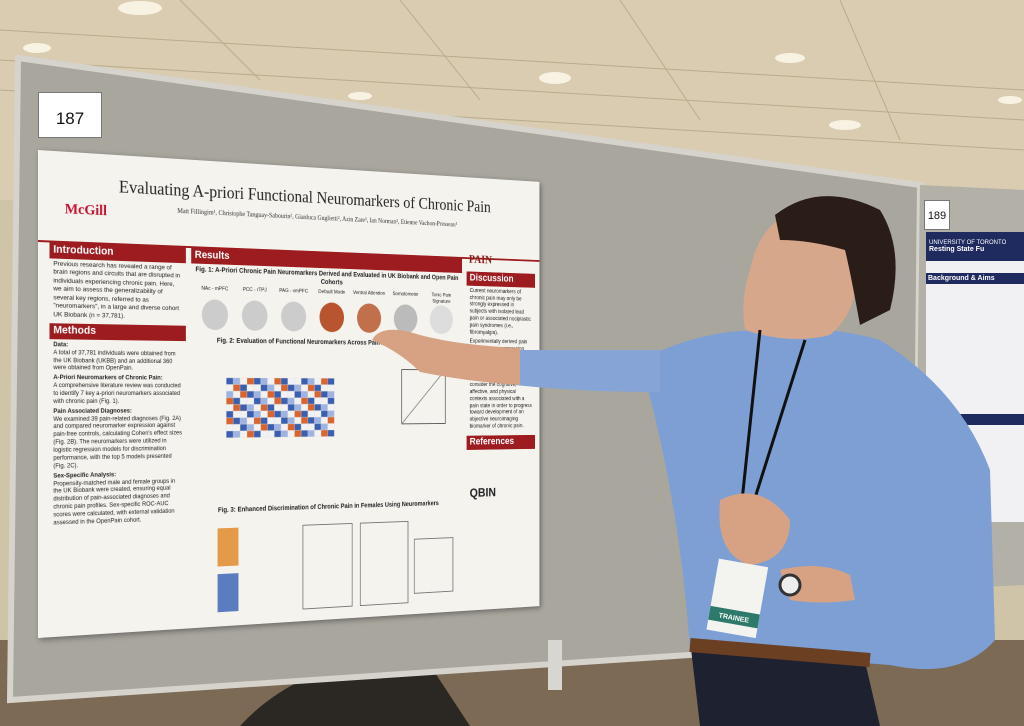 This screenshot has height=726, width=1024. I want to click on neighbor-title: Resting State Fu, so click(957, 249).